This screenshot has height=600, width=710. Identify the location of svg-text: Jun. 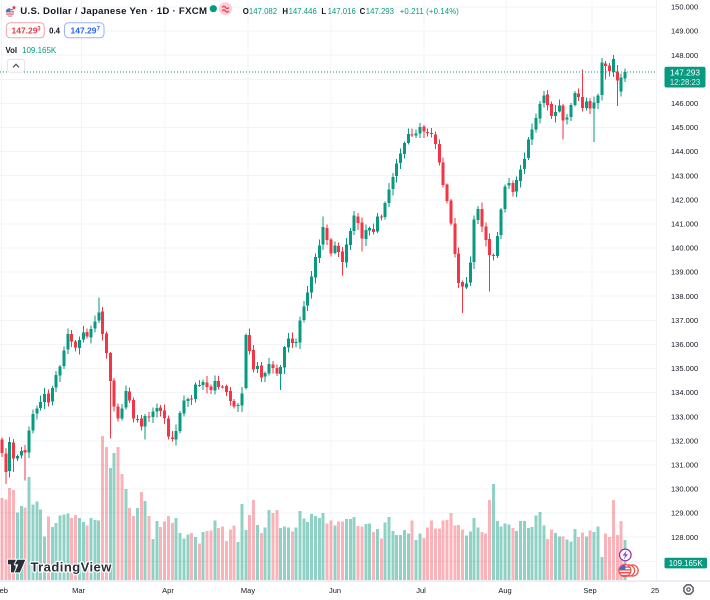
(335, 590).